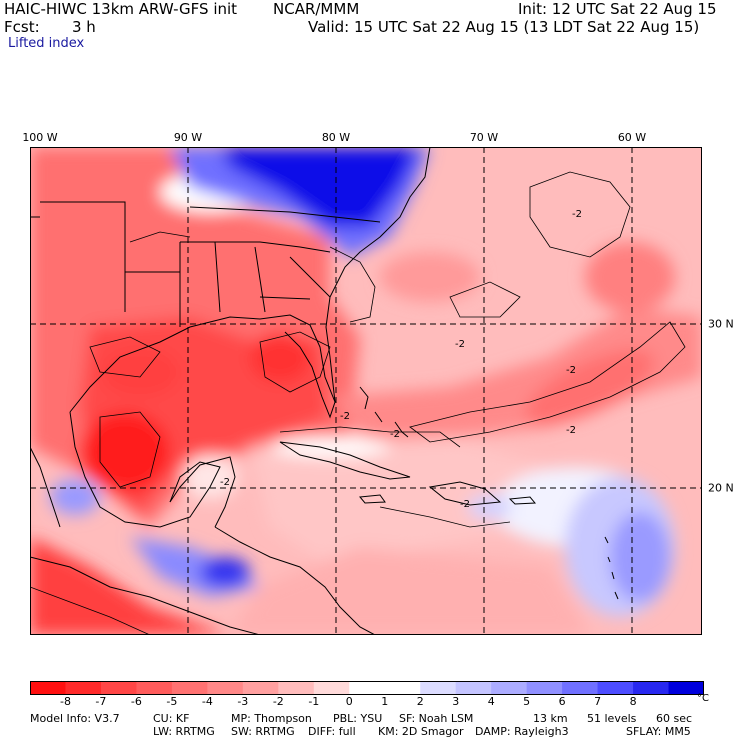  Describe the element at coordinates (632, 137) in the screenshot. I see `lon-label-60w: 60 W` at that location.